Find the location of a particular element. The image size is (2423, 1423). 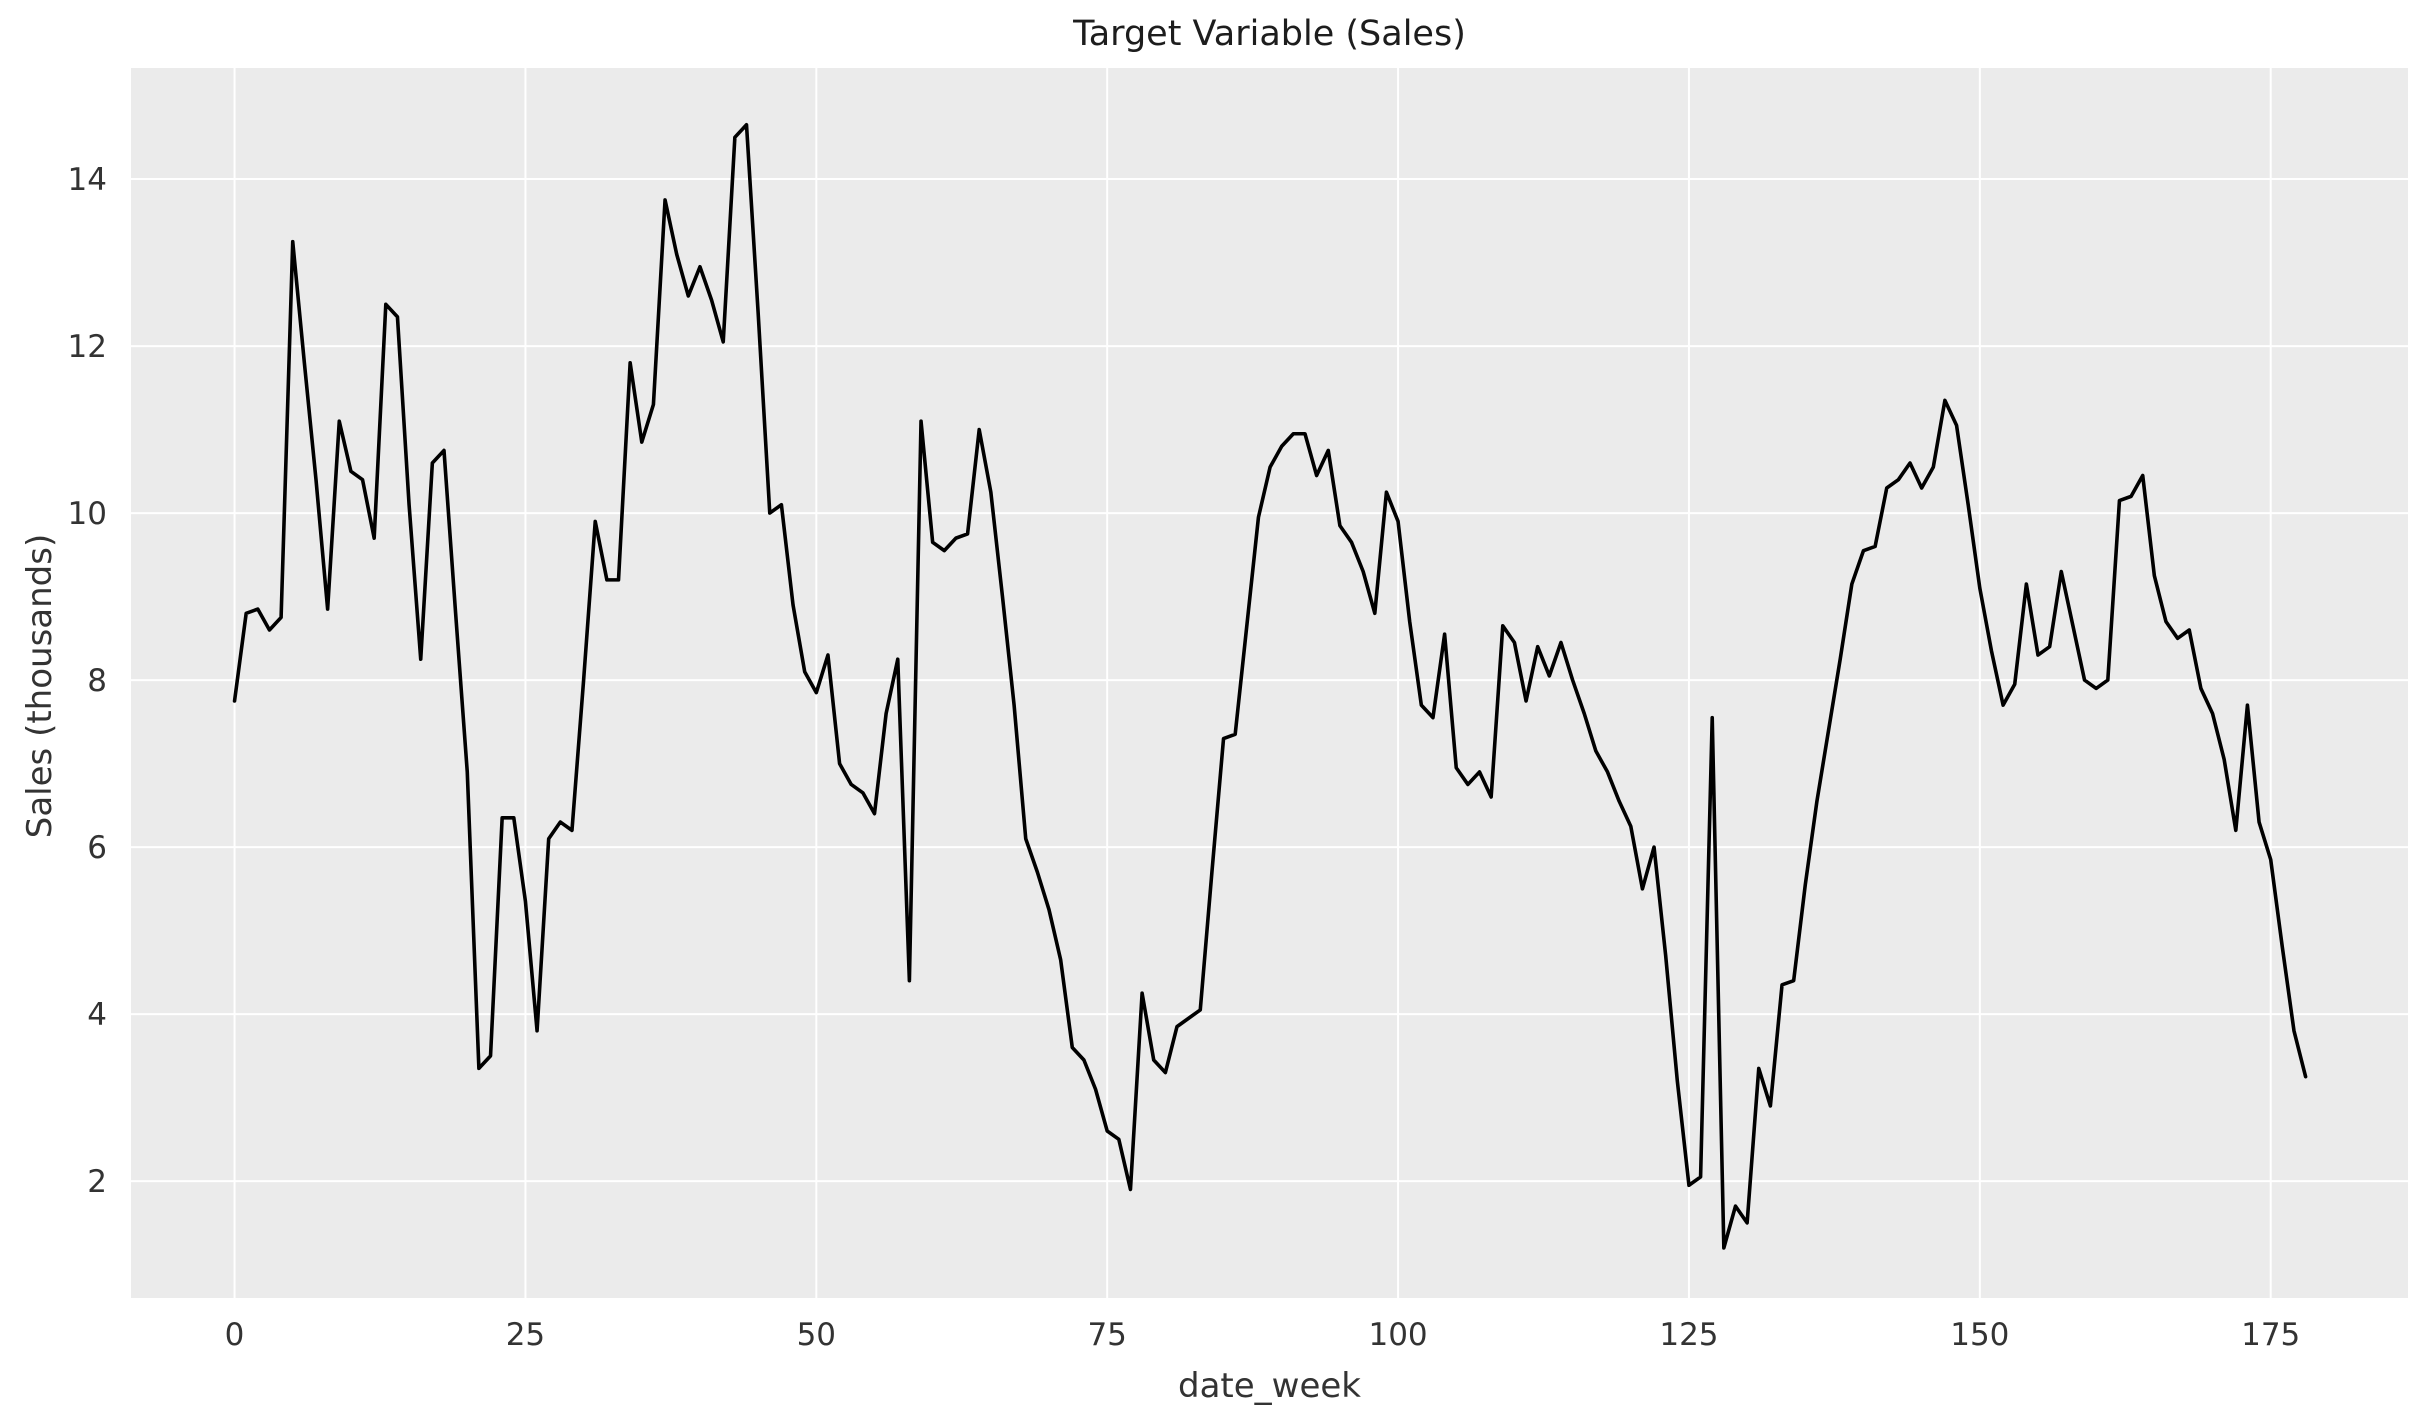

x-tick-label: 150 is located at coordinates (1979, 1335).